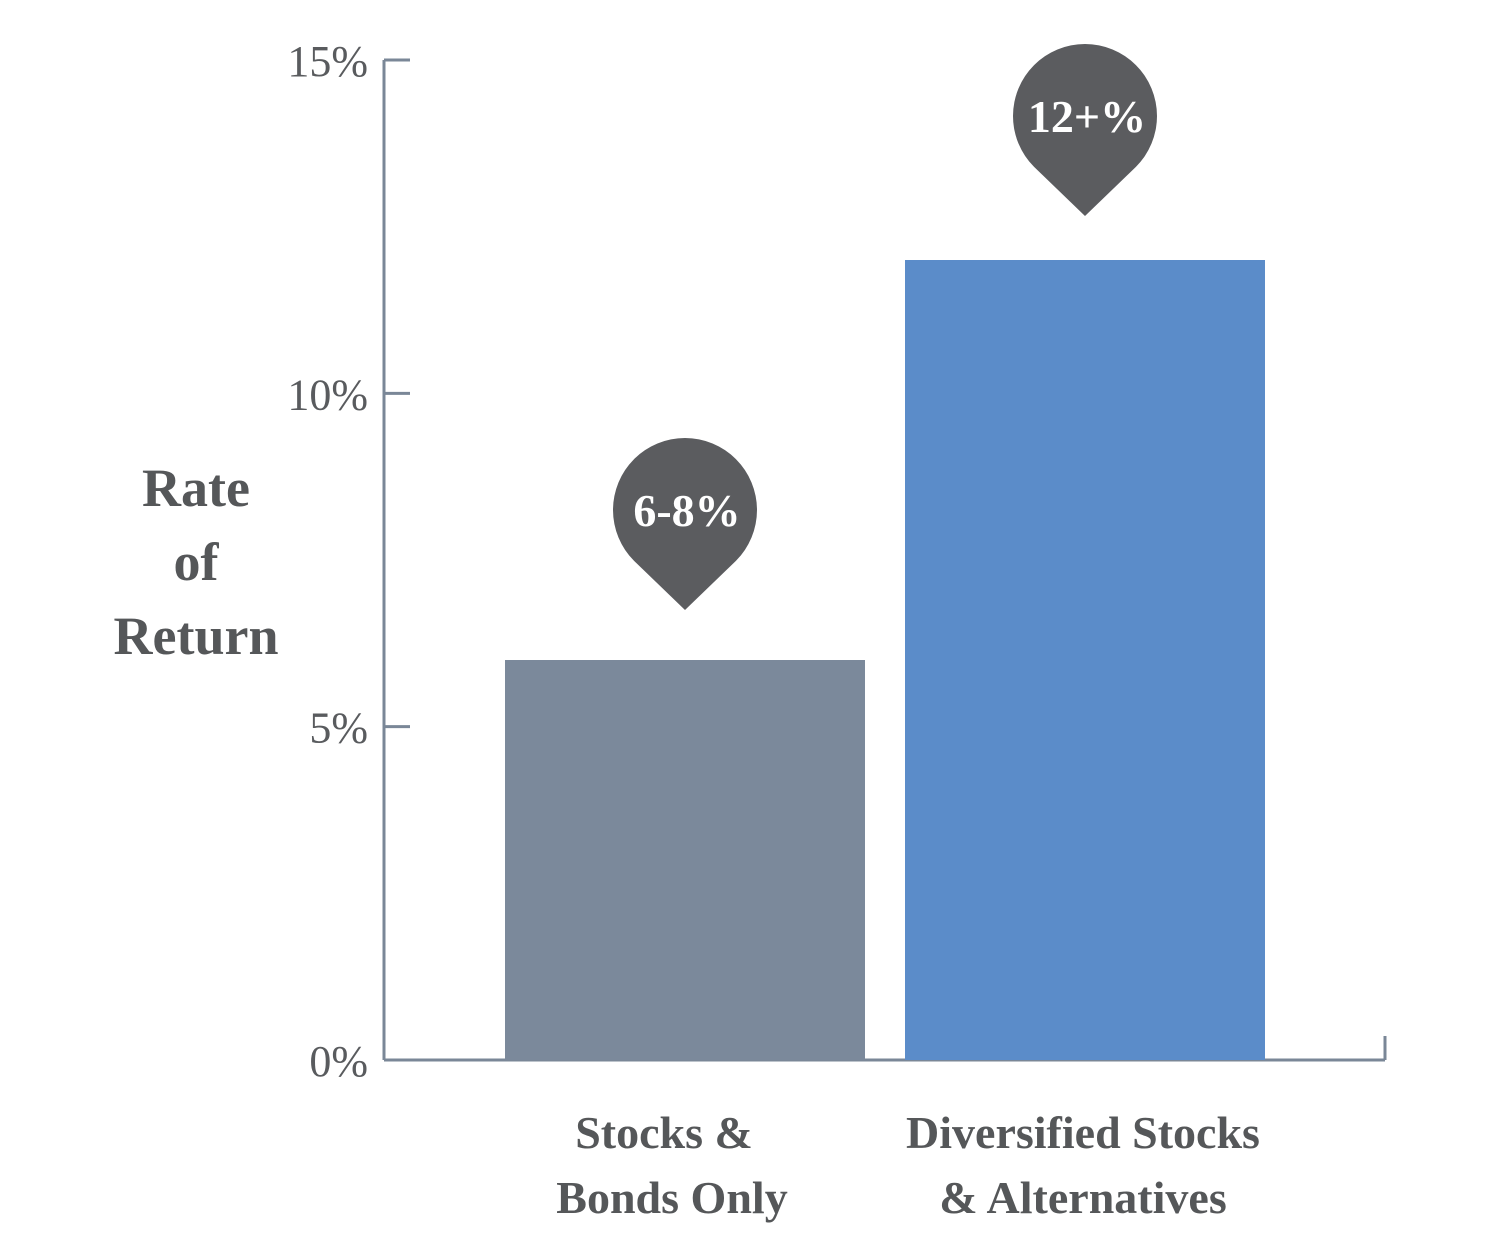  I want to click on y-tick-label: 10%, so click(327, 394).